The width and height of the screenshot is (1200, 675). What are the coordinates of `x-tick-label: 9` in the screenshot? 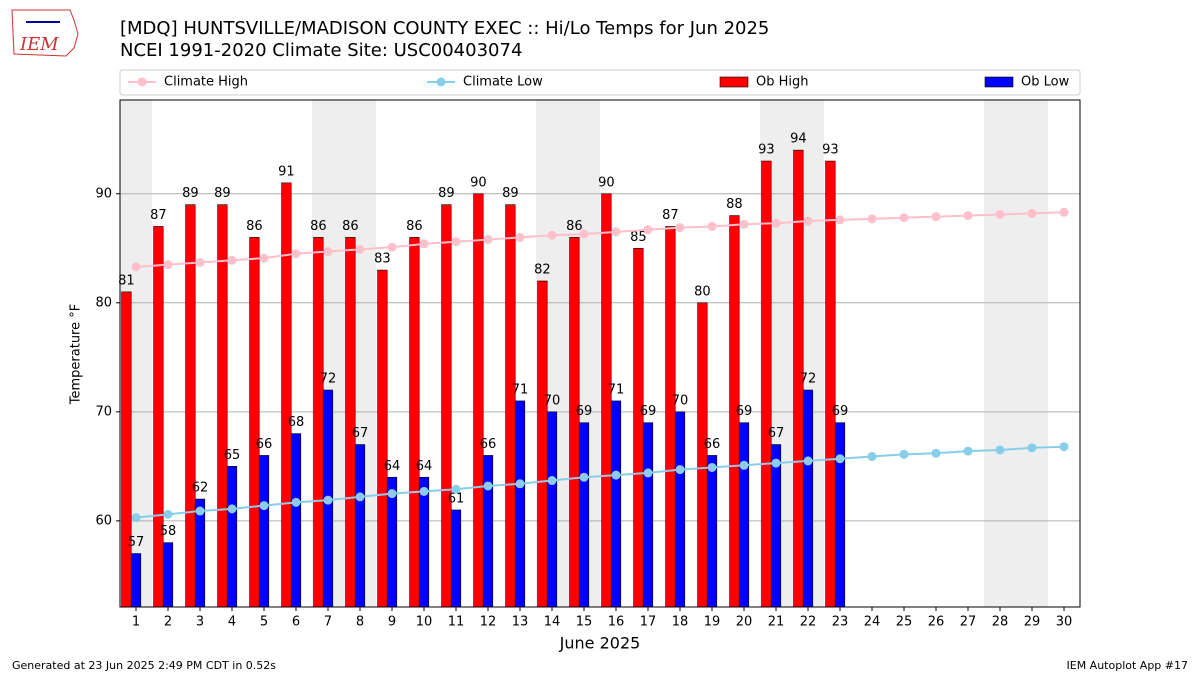 It's located at (392, 622).